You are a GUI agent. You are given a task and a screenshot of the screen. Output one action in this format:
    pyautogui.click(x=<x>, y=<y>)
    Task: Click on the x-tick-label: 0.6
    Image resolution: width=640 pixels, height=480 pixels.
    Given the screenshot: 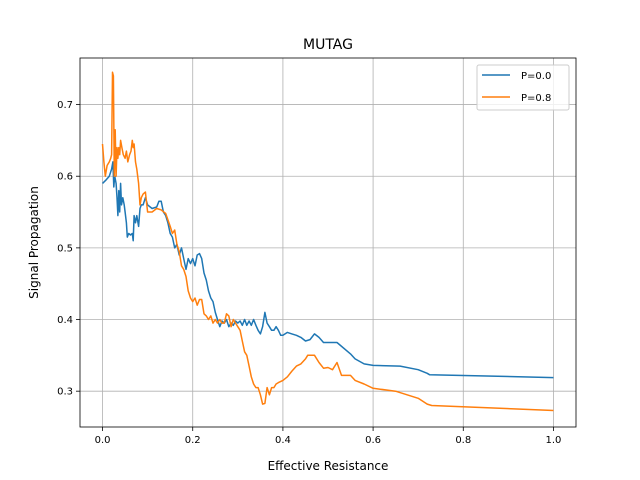 What is the action you would take?
    pyautogui.click(x=373, y=440)
    